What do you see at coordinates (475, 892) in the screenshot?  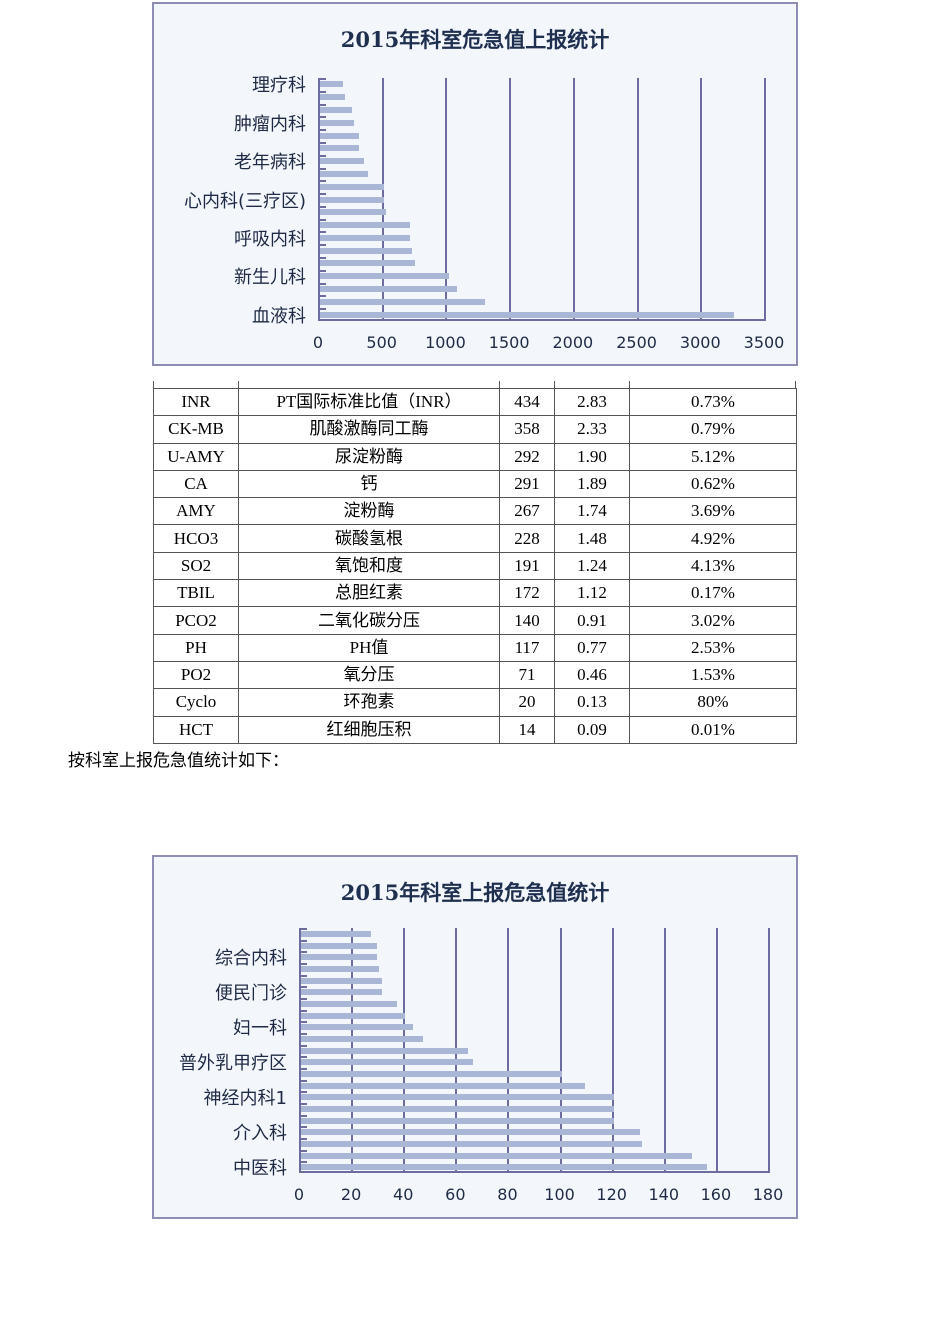 I see `chart-title: 2015年科室上报危急值统计` at bounding box center [475, 892].